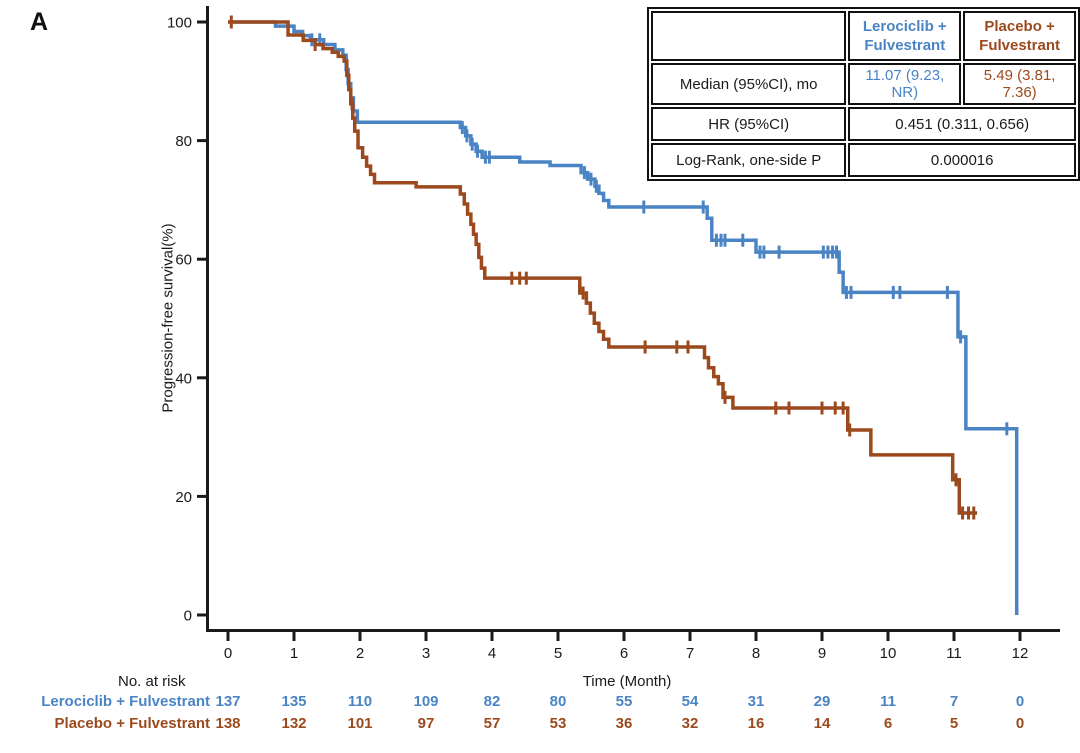 This screenshot has height=753, width=1080. I want to click on stats-col-lerociclib-line1: Lerociclib +, so click(904, 26).